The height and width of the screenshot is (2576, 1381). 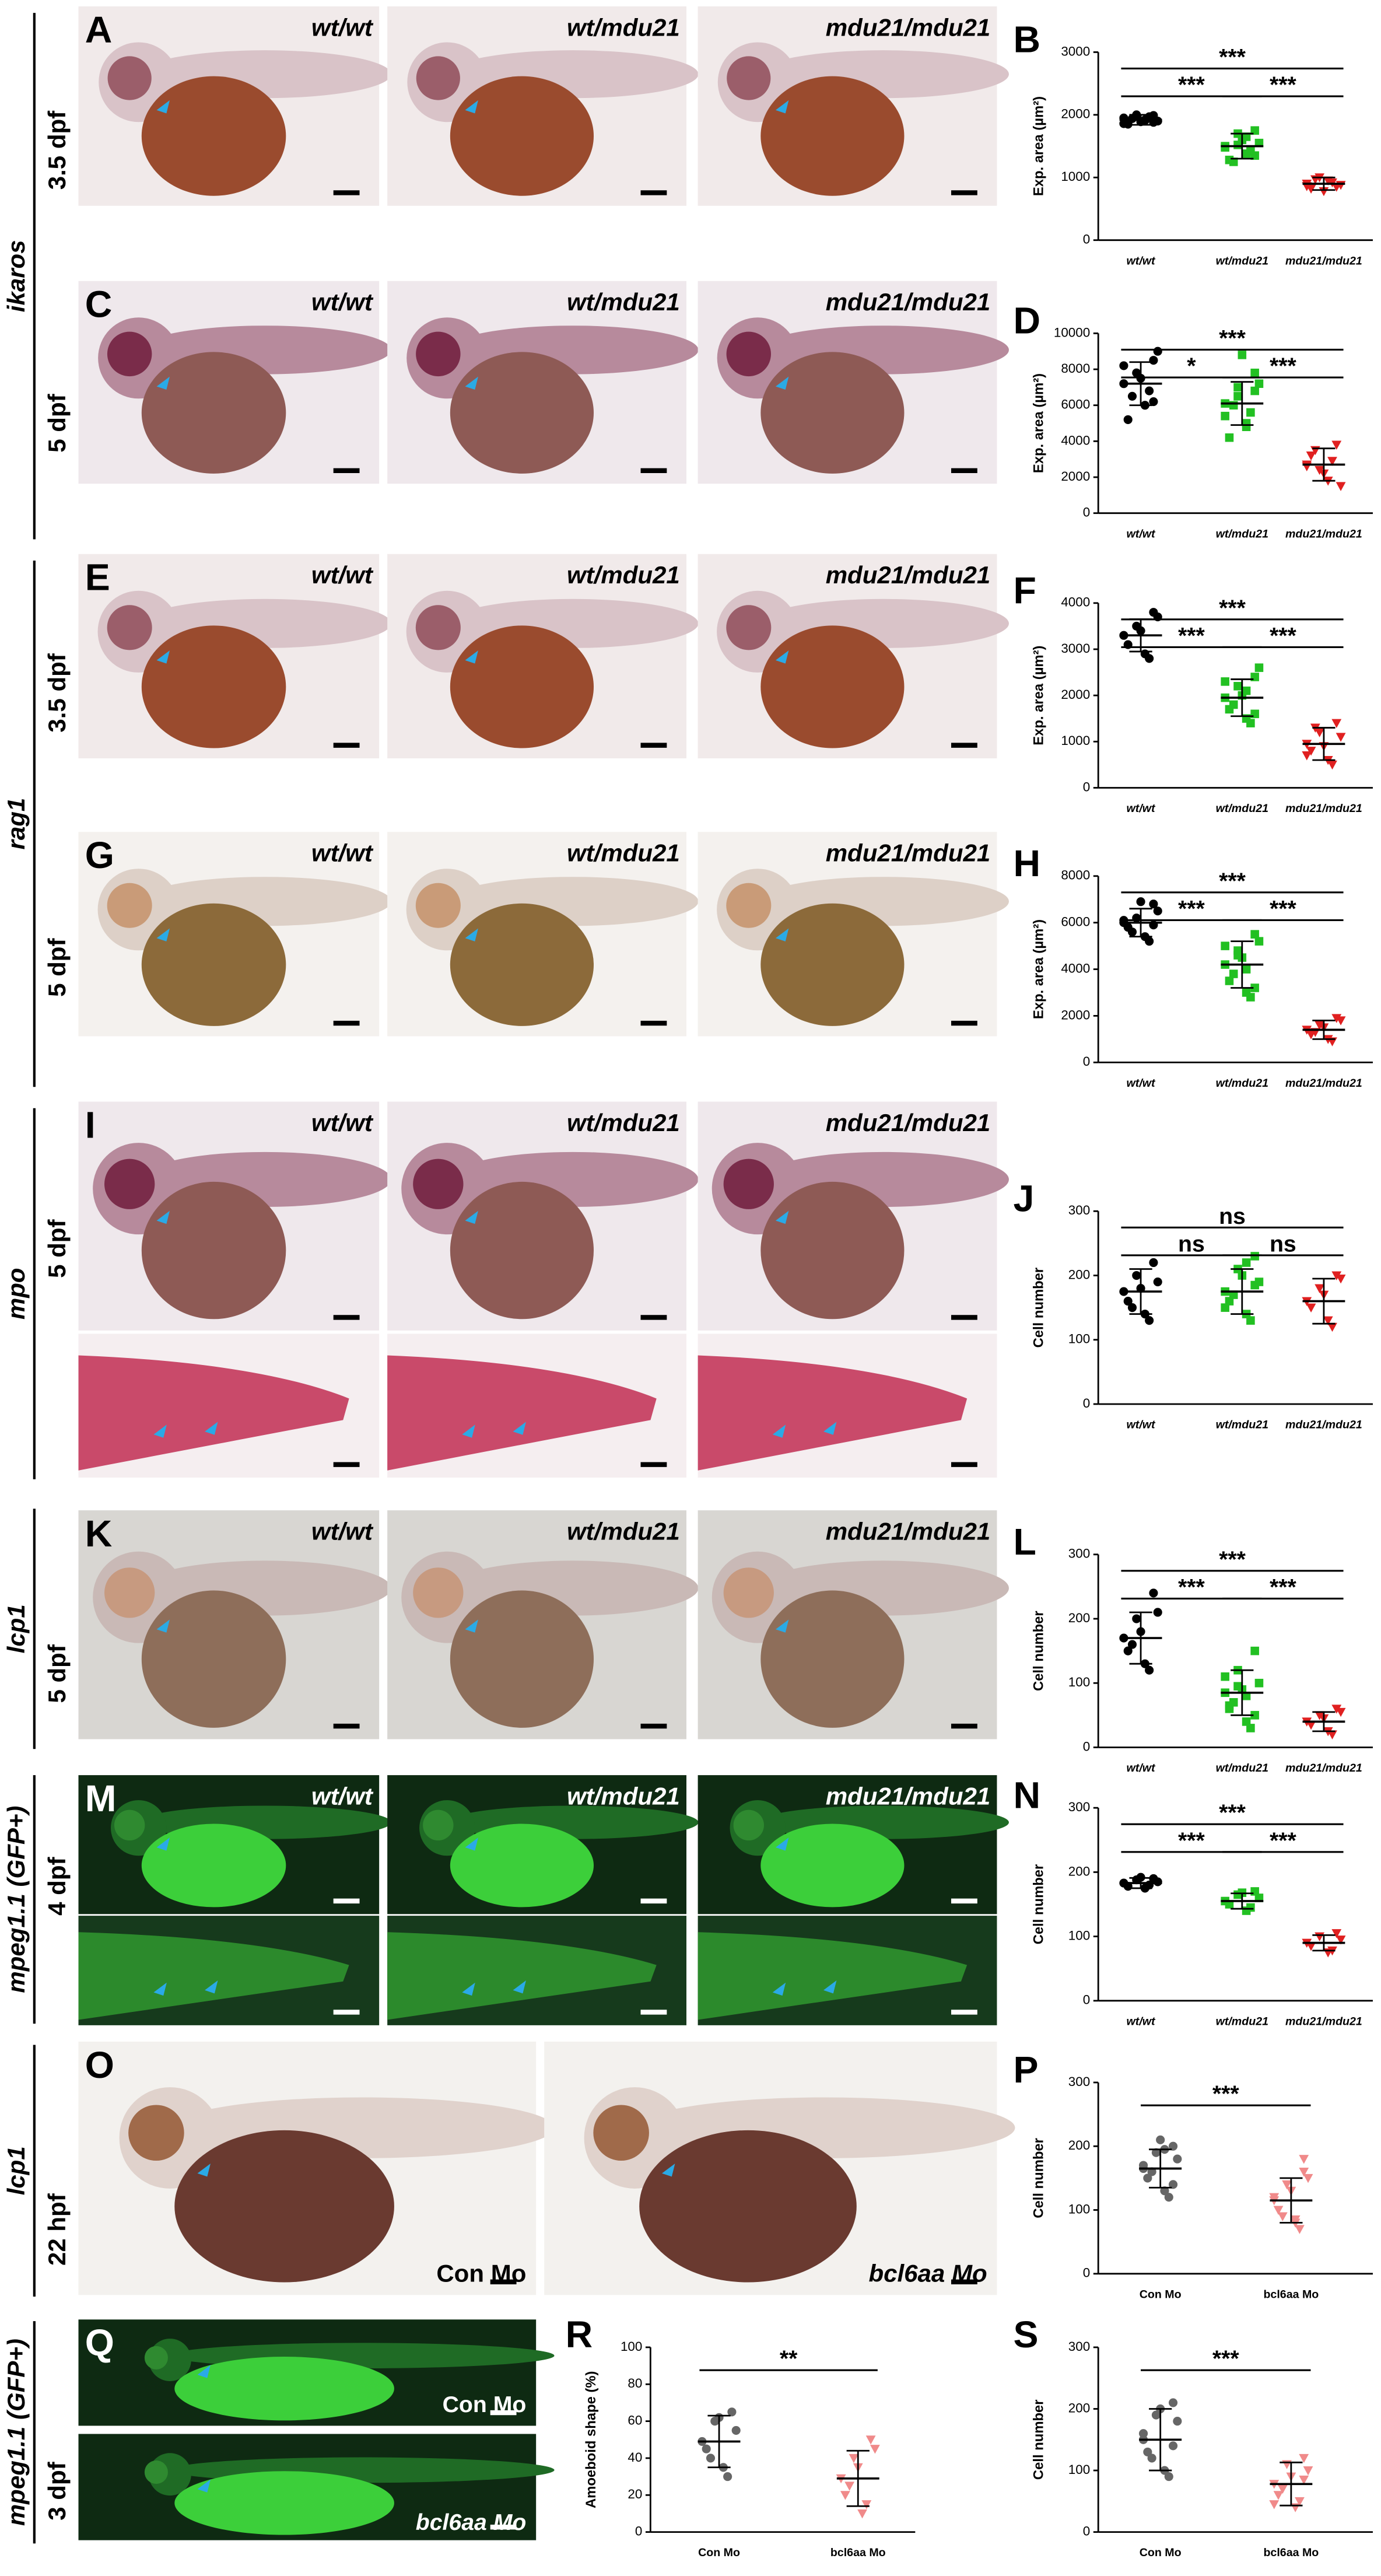 I want to click on embryo-tail, so click(x=213, y=1976).